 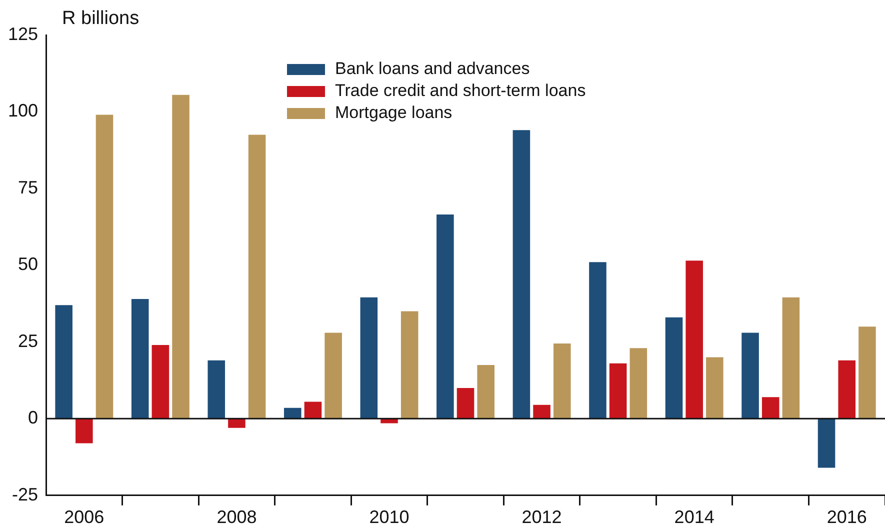 I want to click on y-tick-label: -25, so click(x=25, y=494).